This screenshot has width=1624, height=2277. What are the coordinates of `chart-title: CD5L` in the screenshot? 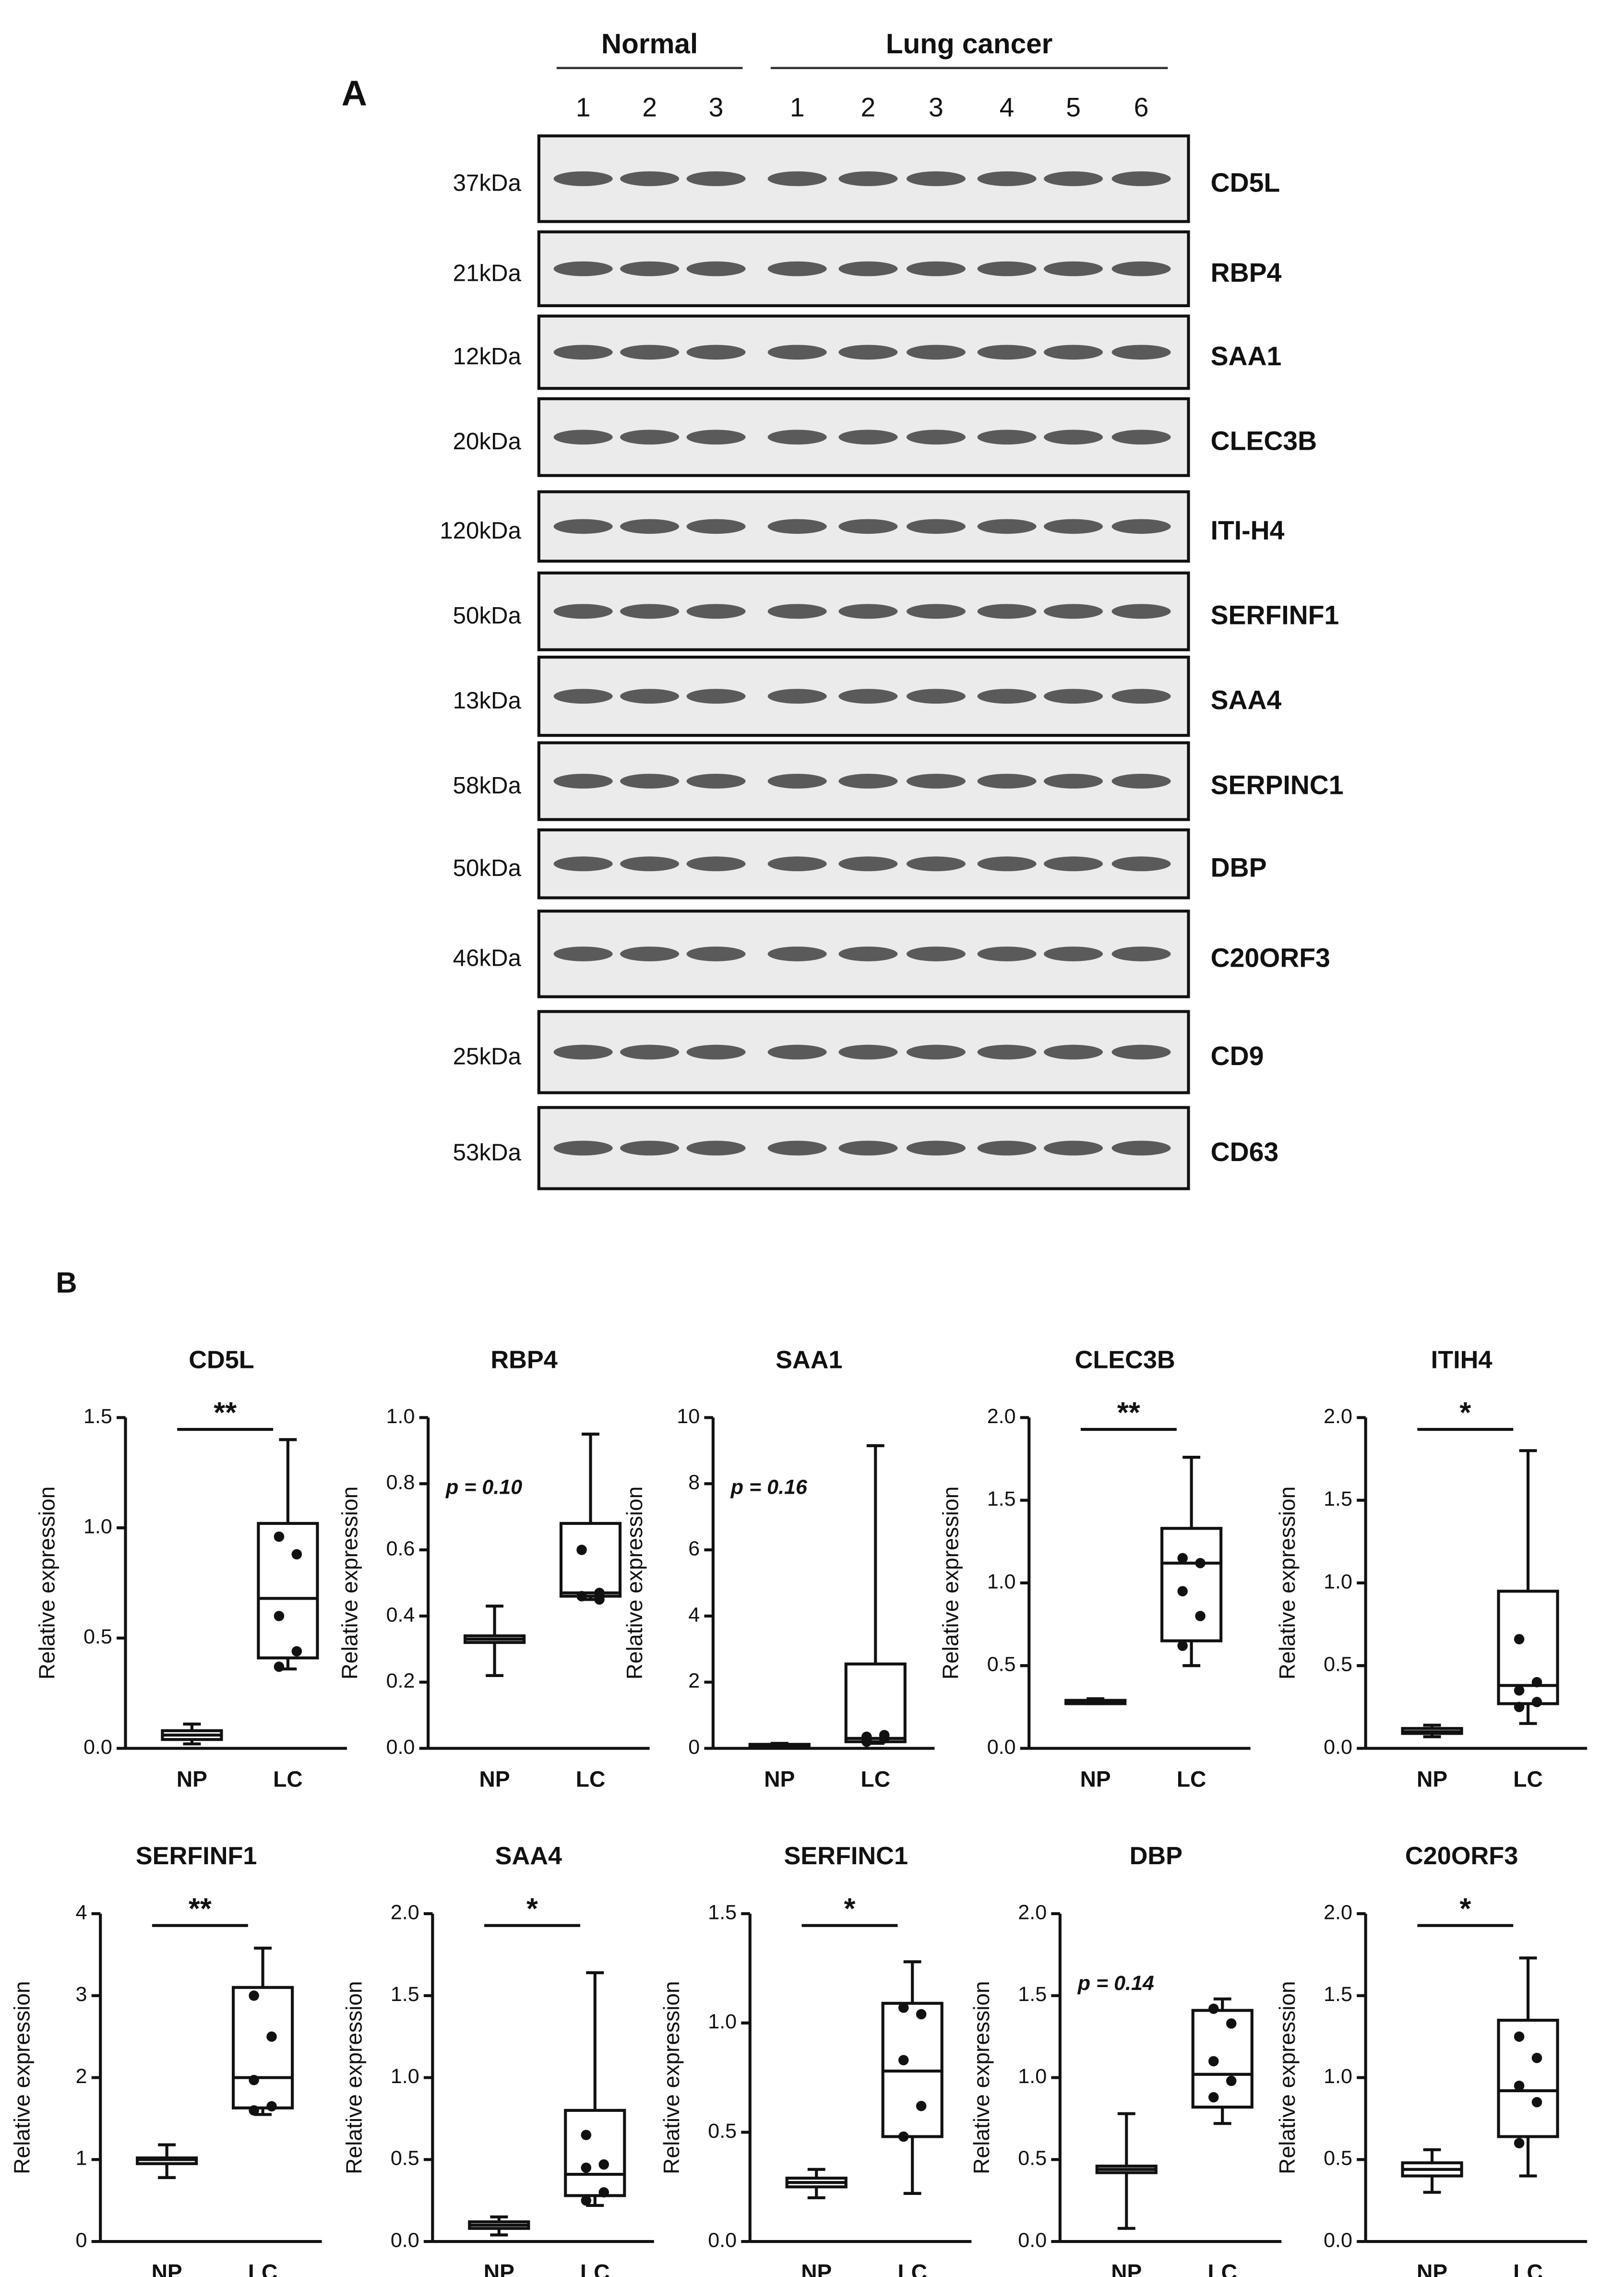 It's located at (221, 1360).